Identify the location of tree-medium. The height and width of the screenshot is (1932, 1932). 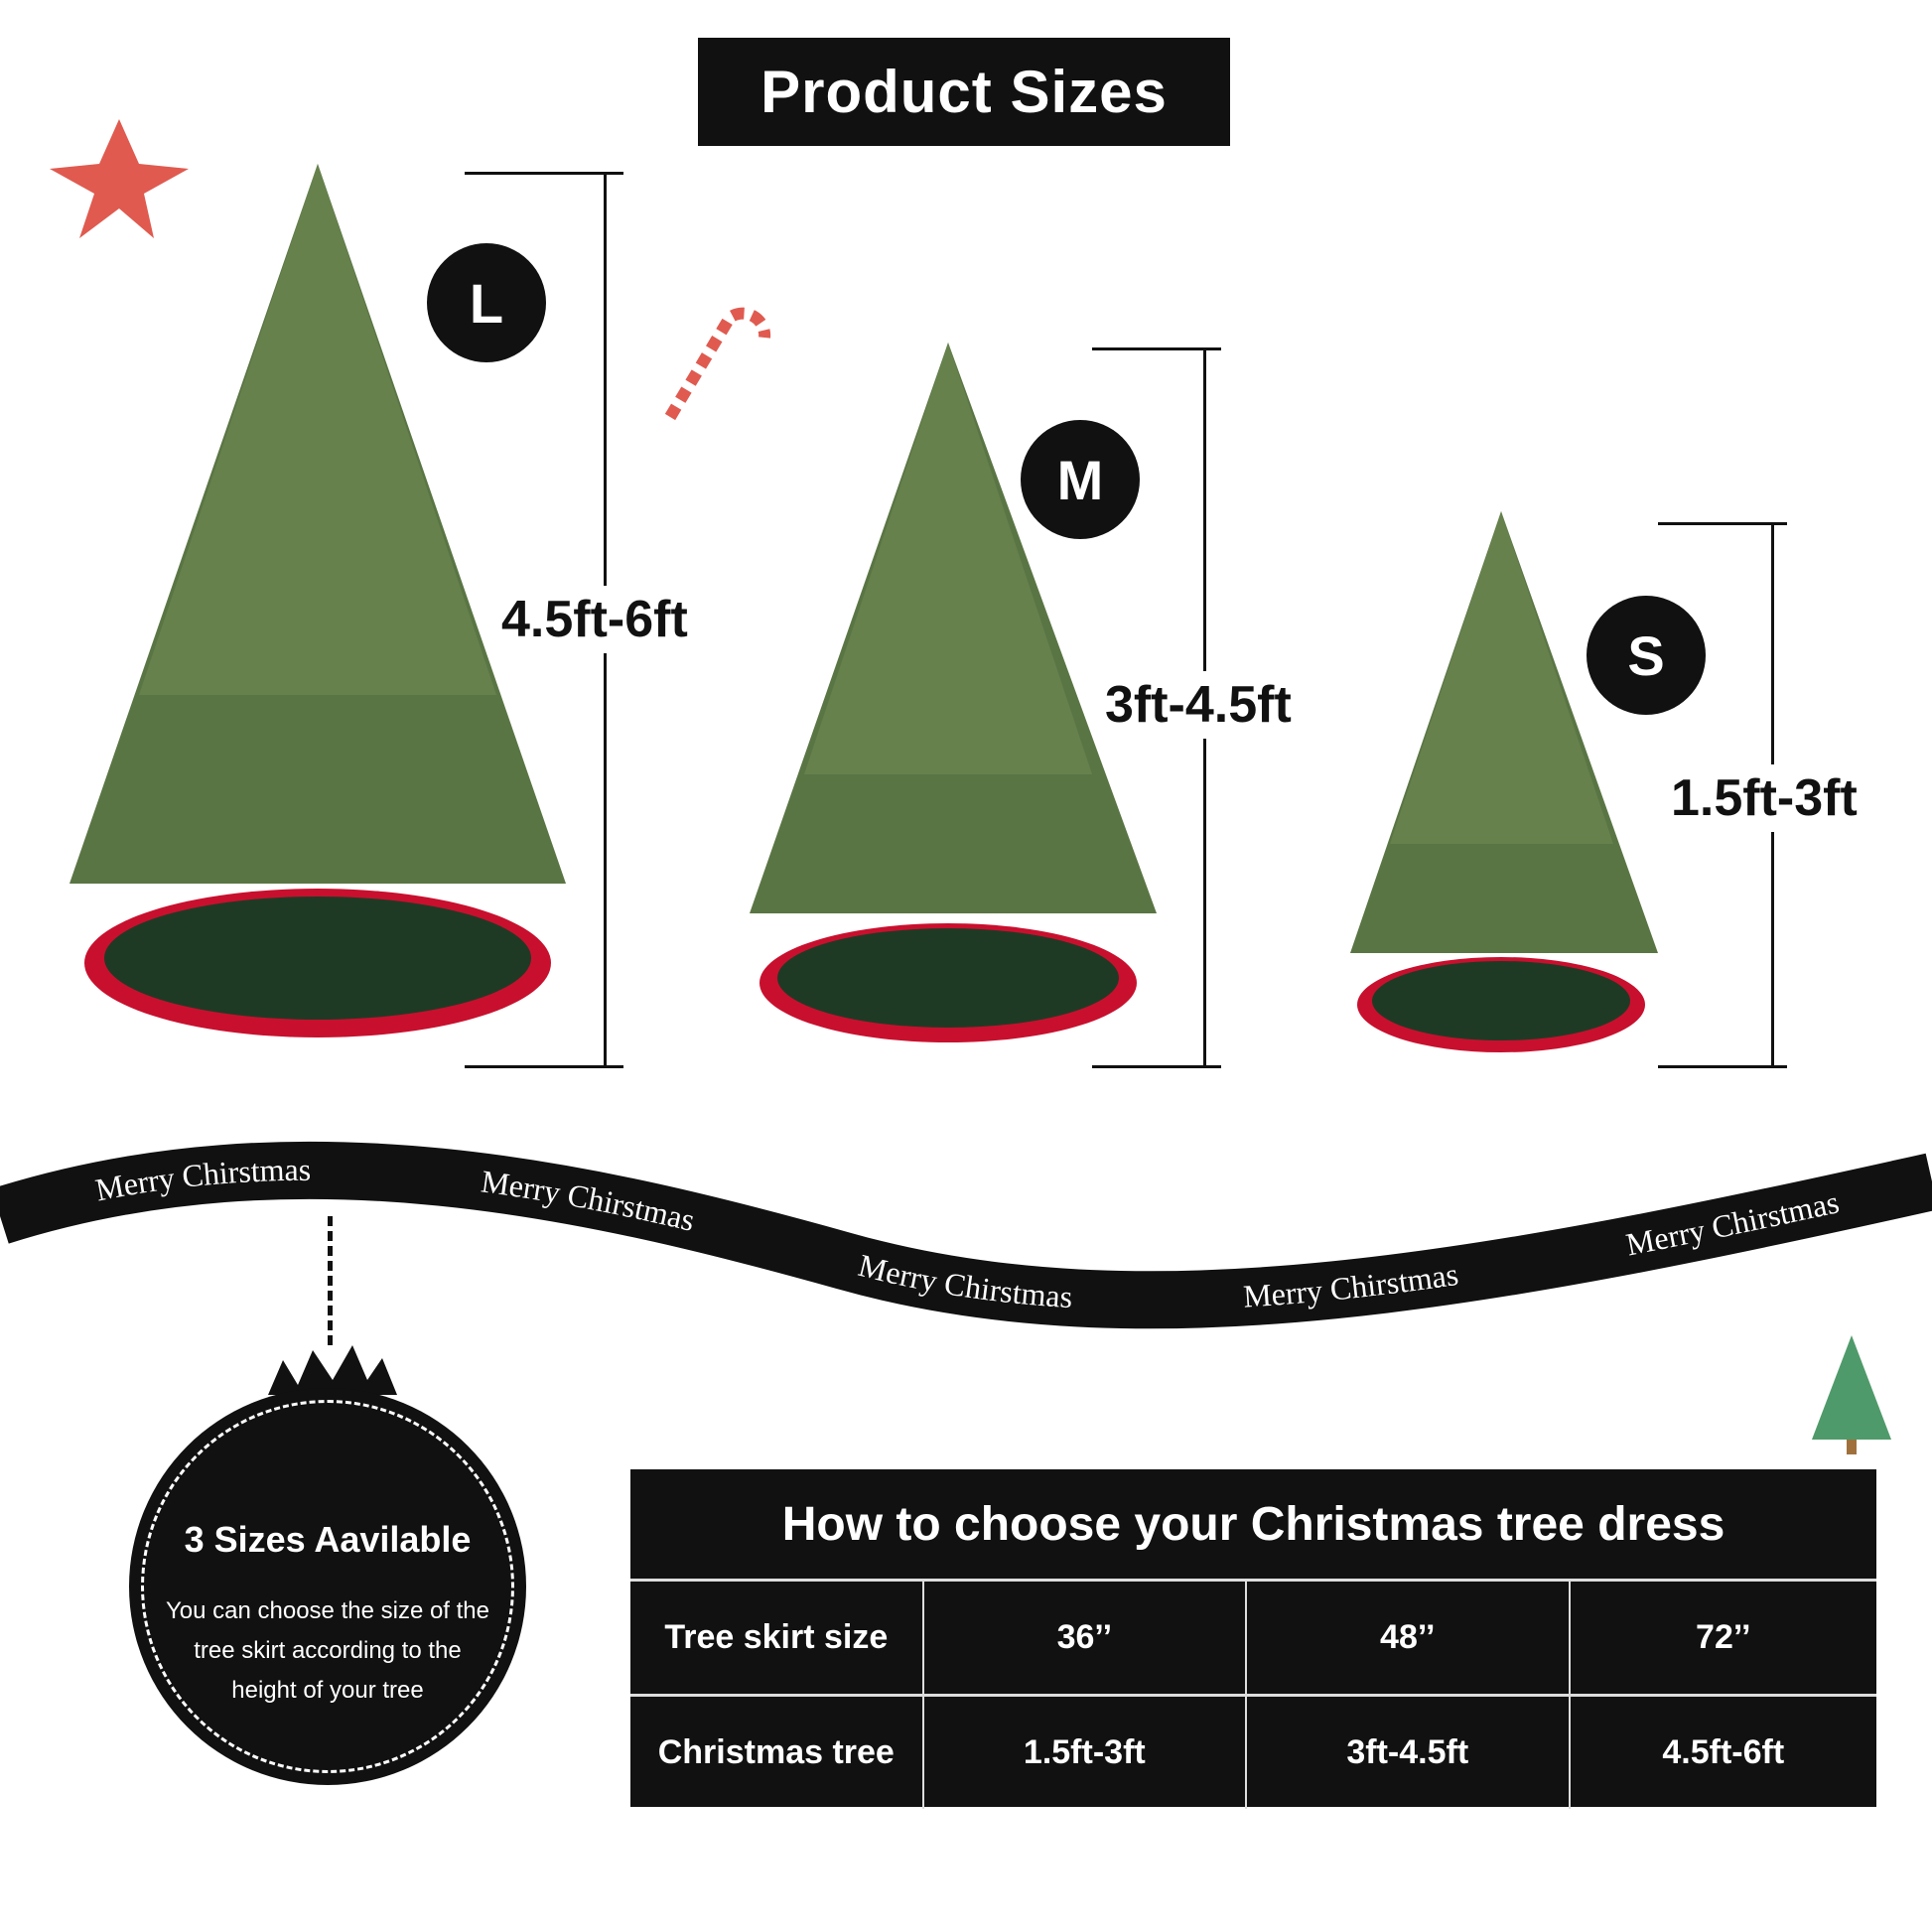
(954, 692).